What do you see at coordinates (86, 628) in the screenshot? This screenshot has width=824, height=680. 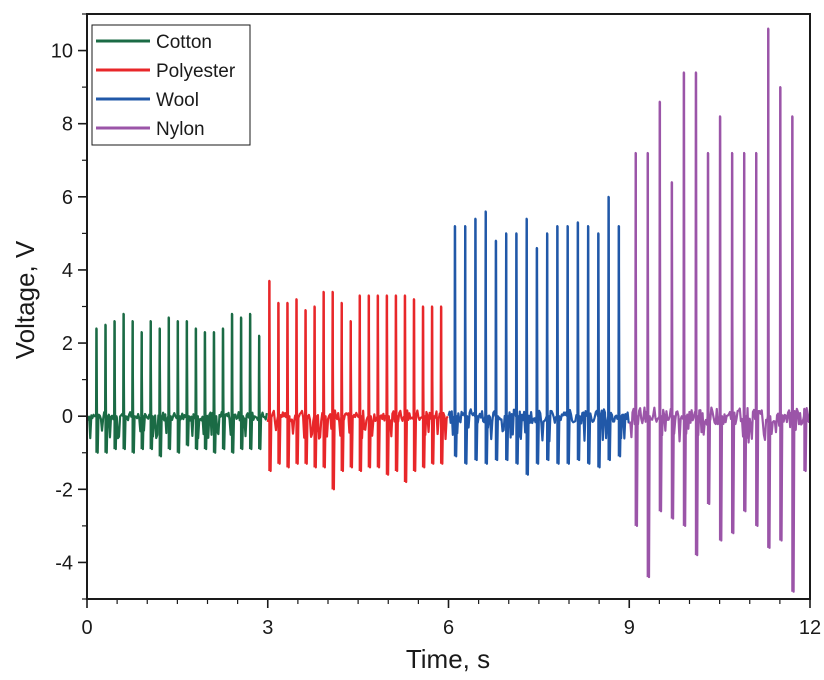 I see `x-tick-label: 0` at bounding box center [86, 628].